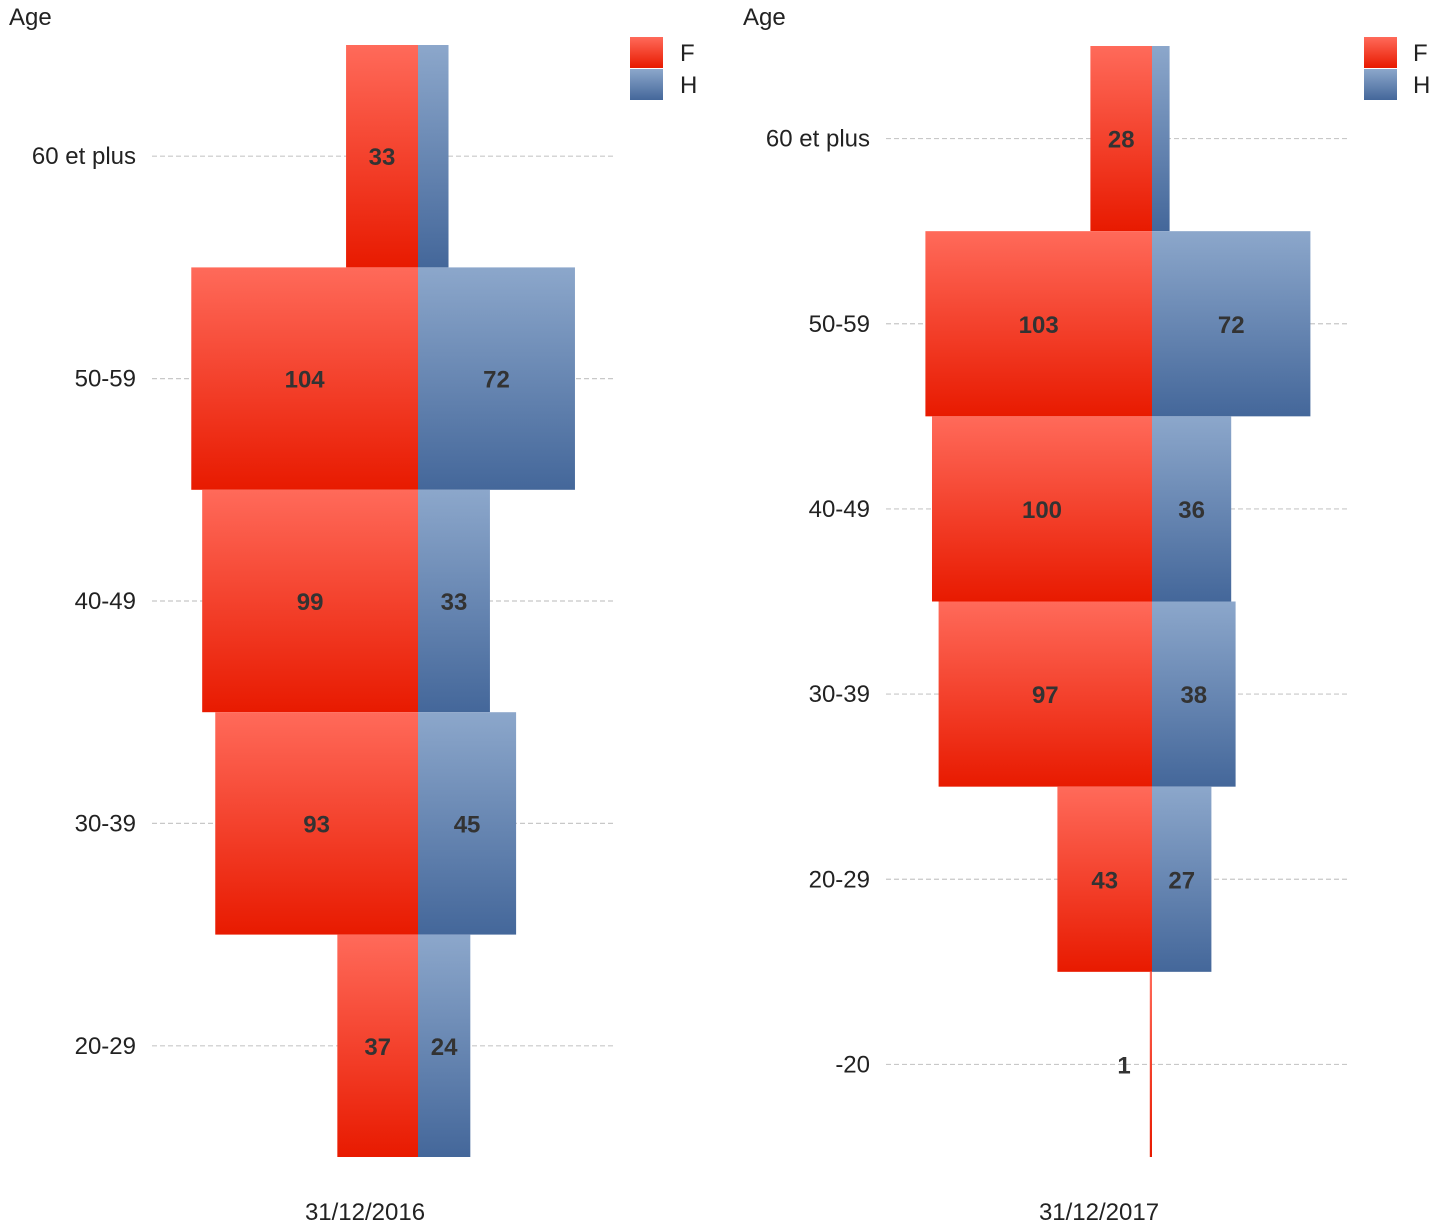 Image resolution: width=1447 pixels, height=1232 pixels. I want to click on value-label-F: 103, so click(1039, 325).